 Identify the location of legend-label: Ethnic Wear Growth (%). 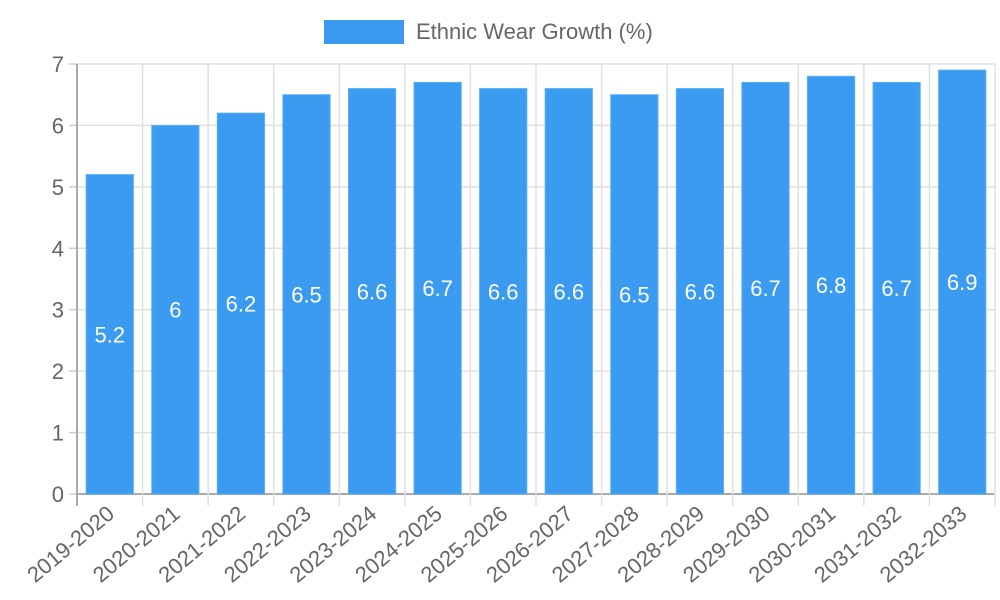
(534, 31).